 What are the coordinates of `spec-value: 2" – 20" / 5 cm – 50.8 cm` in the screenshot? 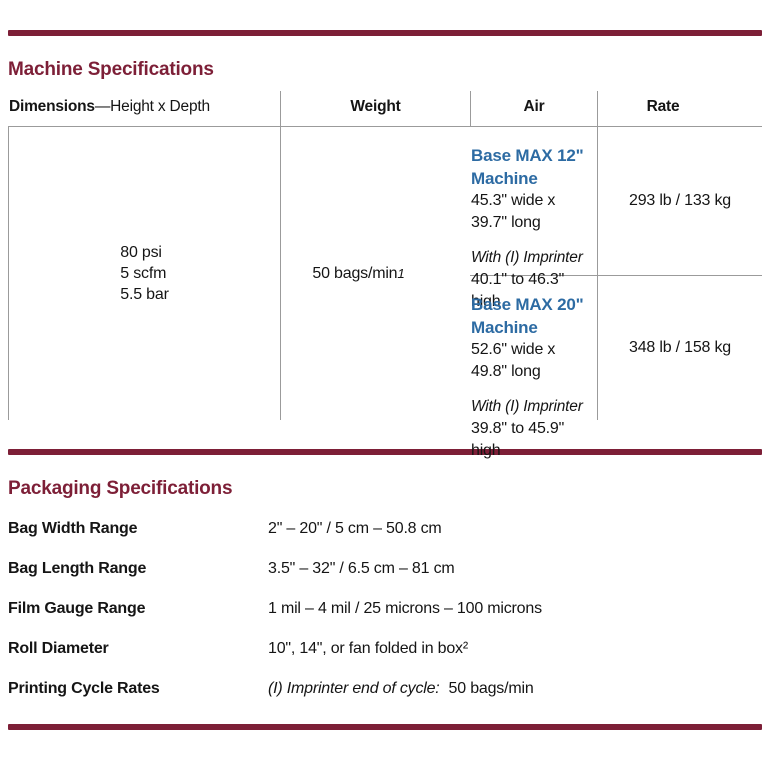 It's located at (355, 528).